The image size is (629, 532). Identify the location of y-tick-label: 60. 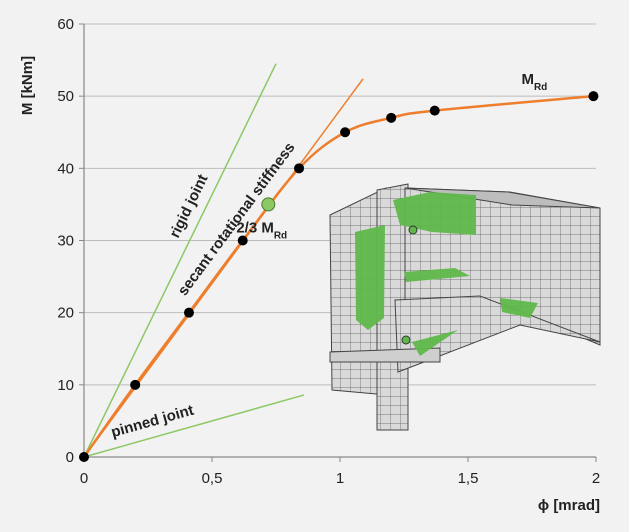
(65, 24).